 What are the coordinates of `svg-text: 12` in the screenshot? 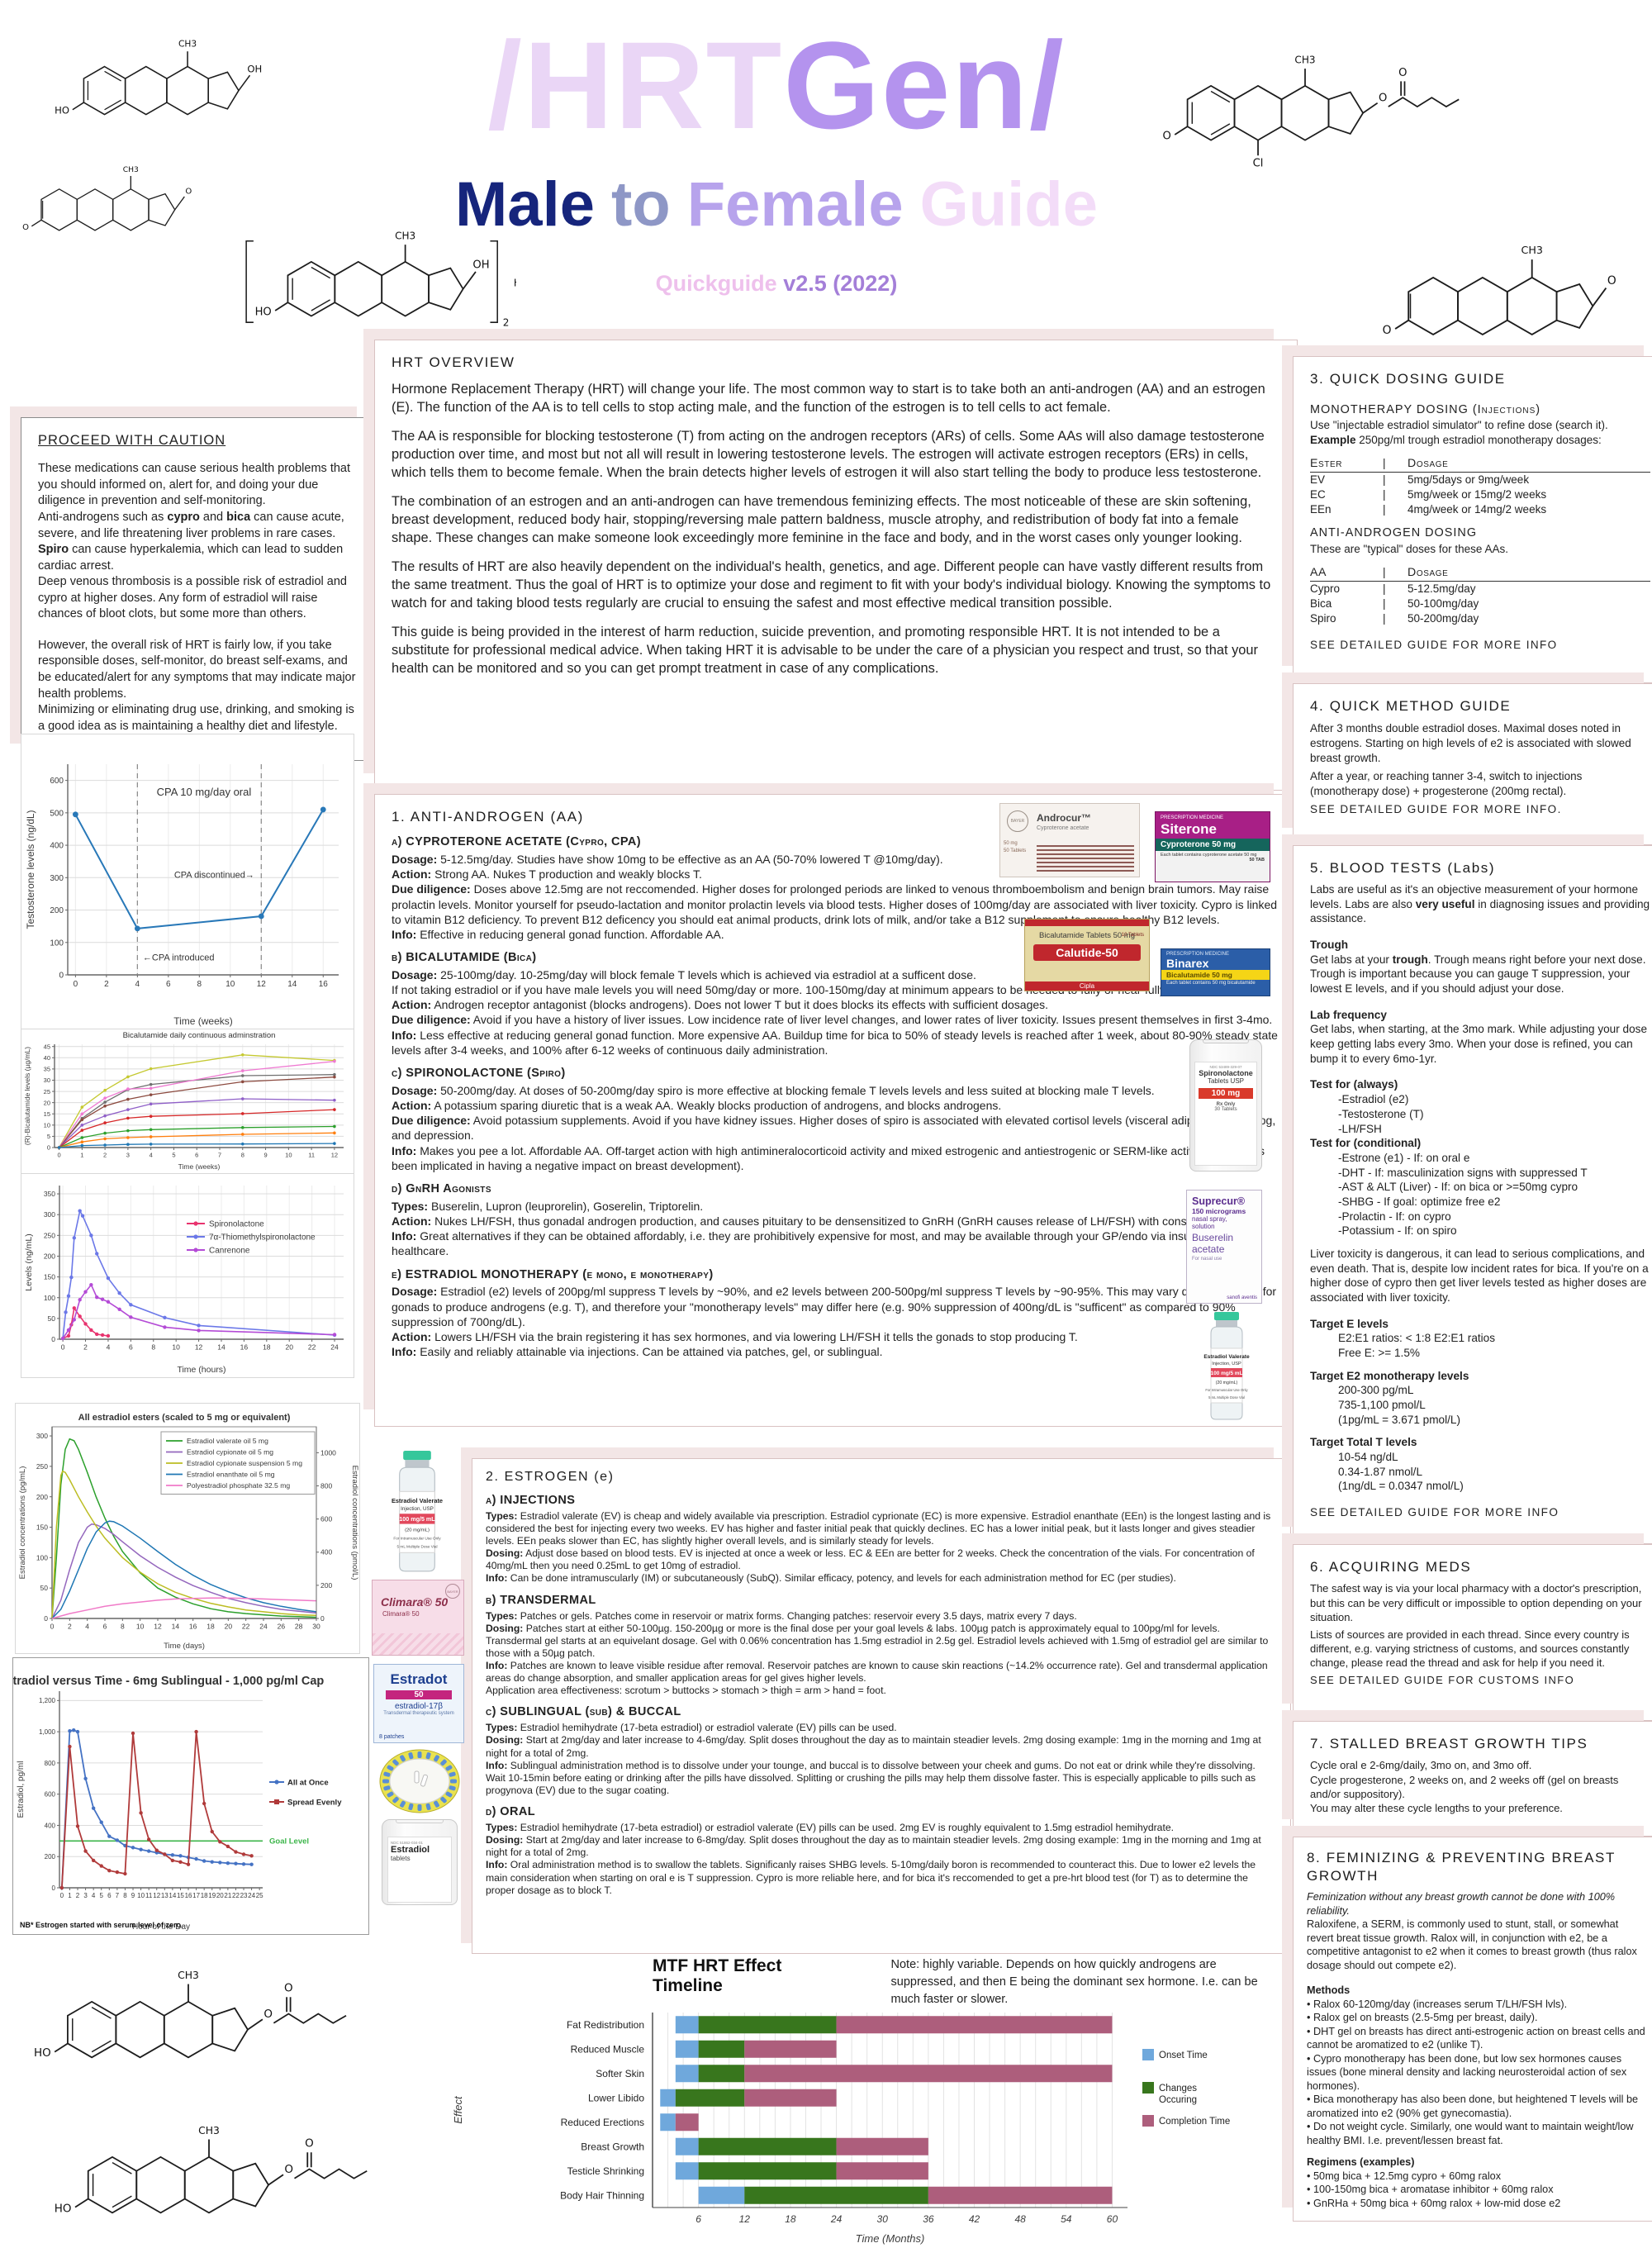 It's located at (334, 1155).